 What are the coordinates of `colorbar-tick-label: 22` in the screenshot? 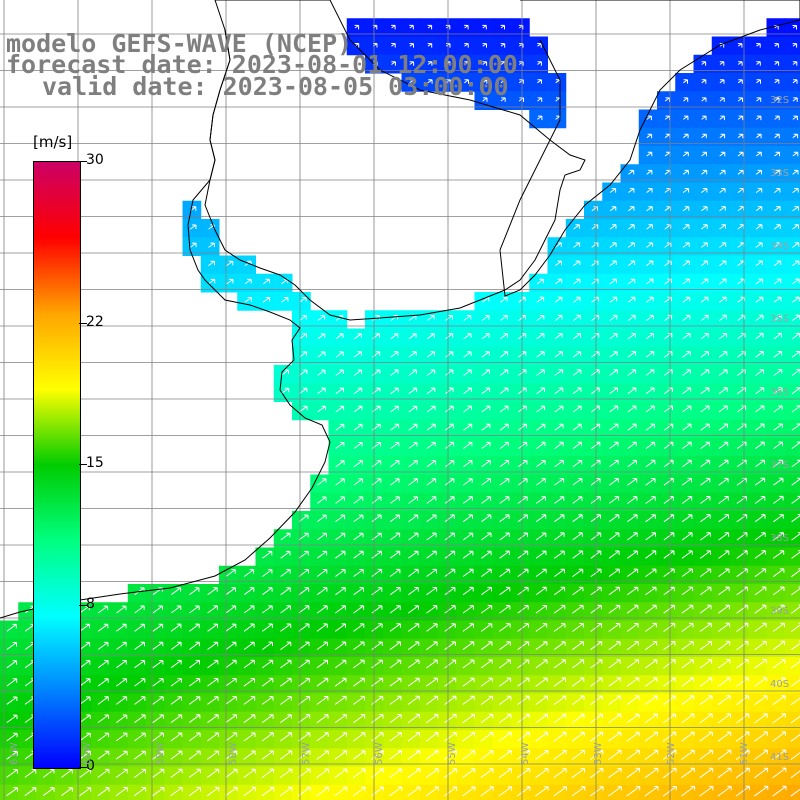 It's located at (95, 321).